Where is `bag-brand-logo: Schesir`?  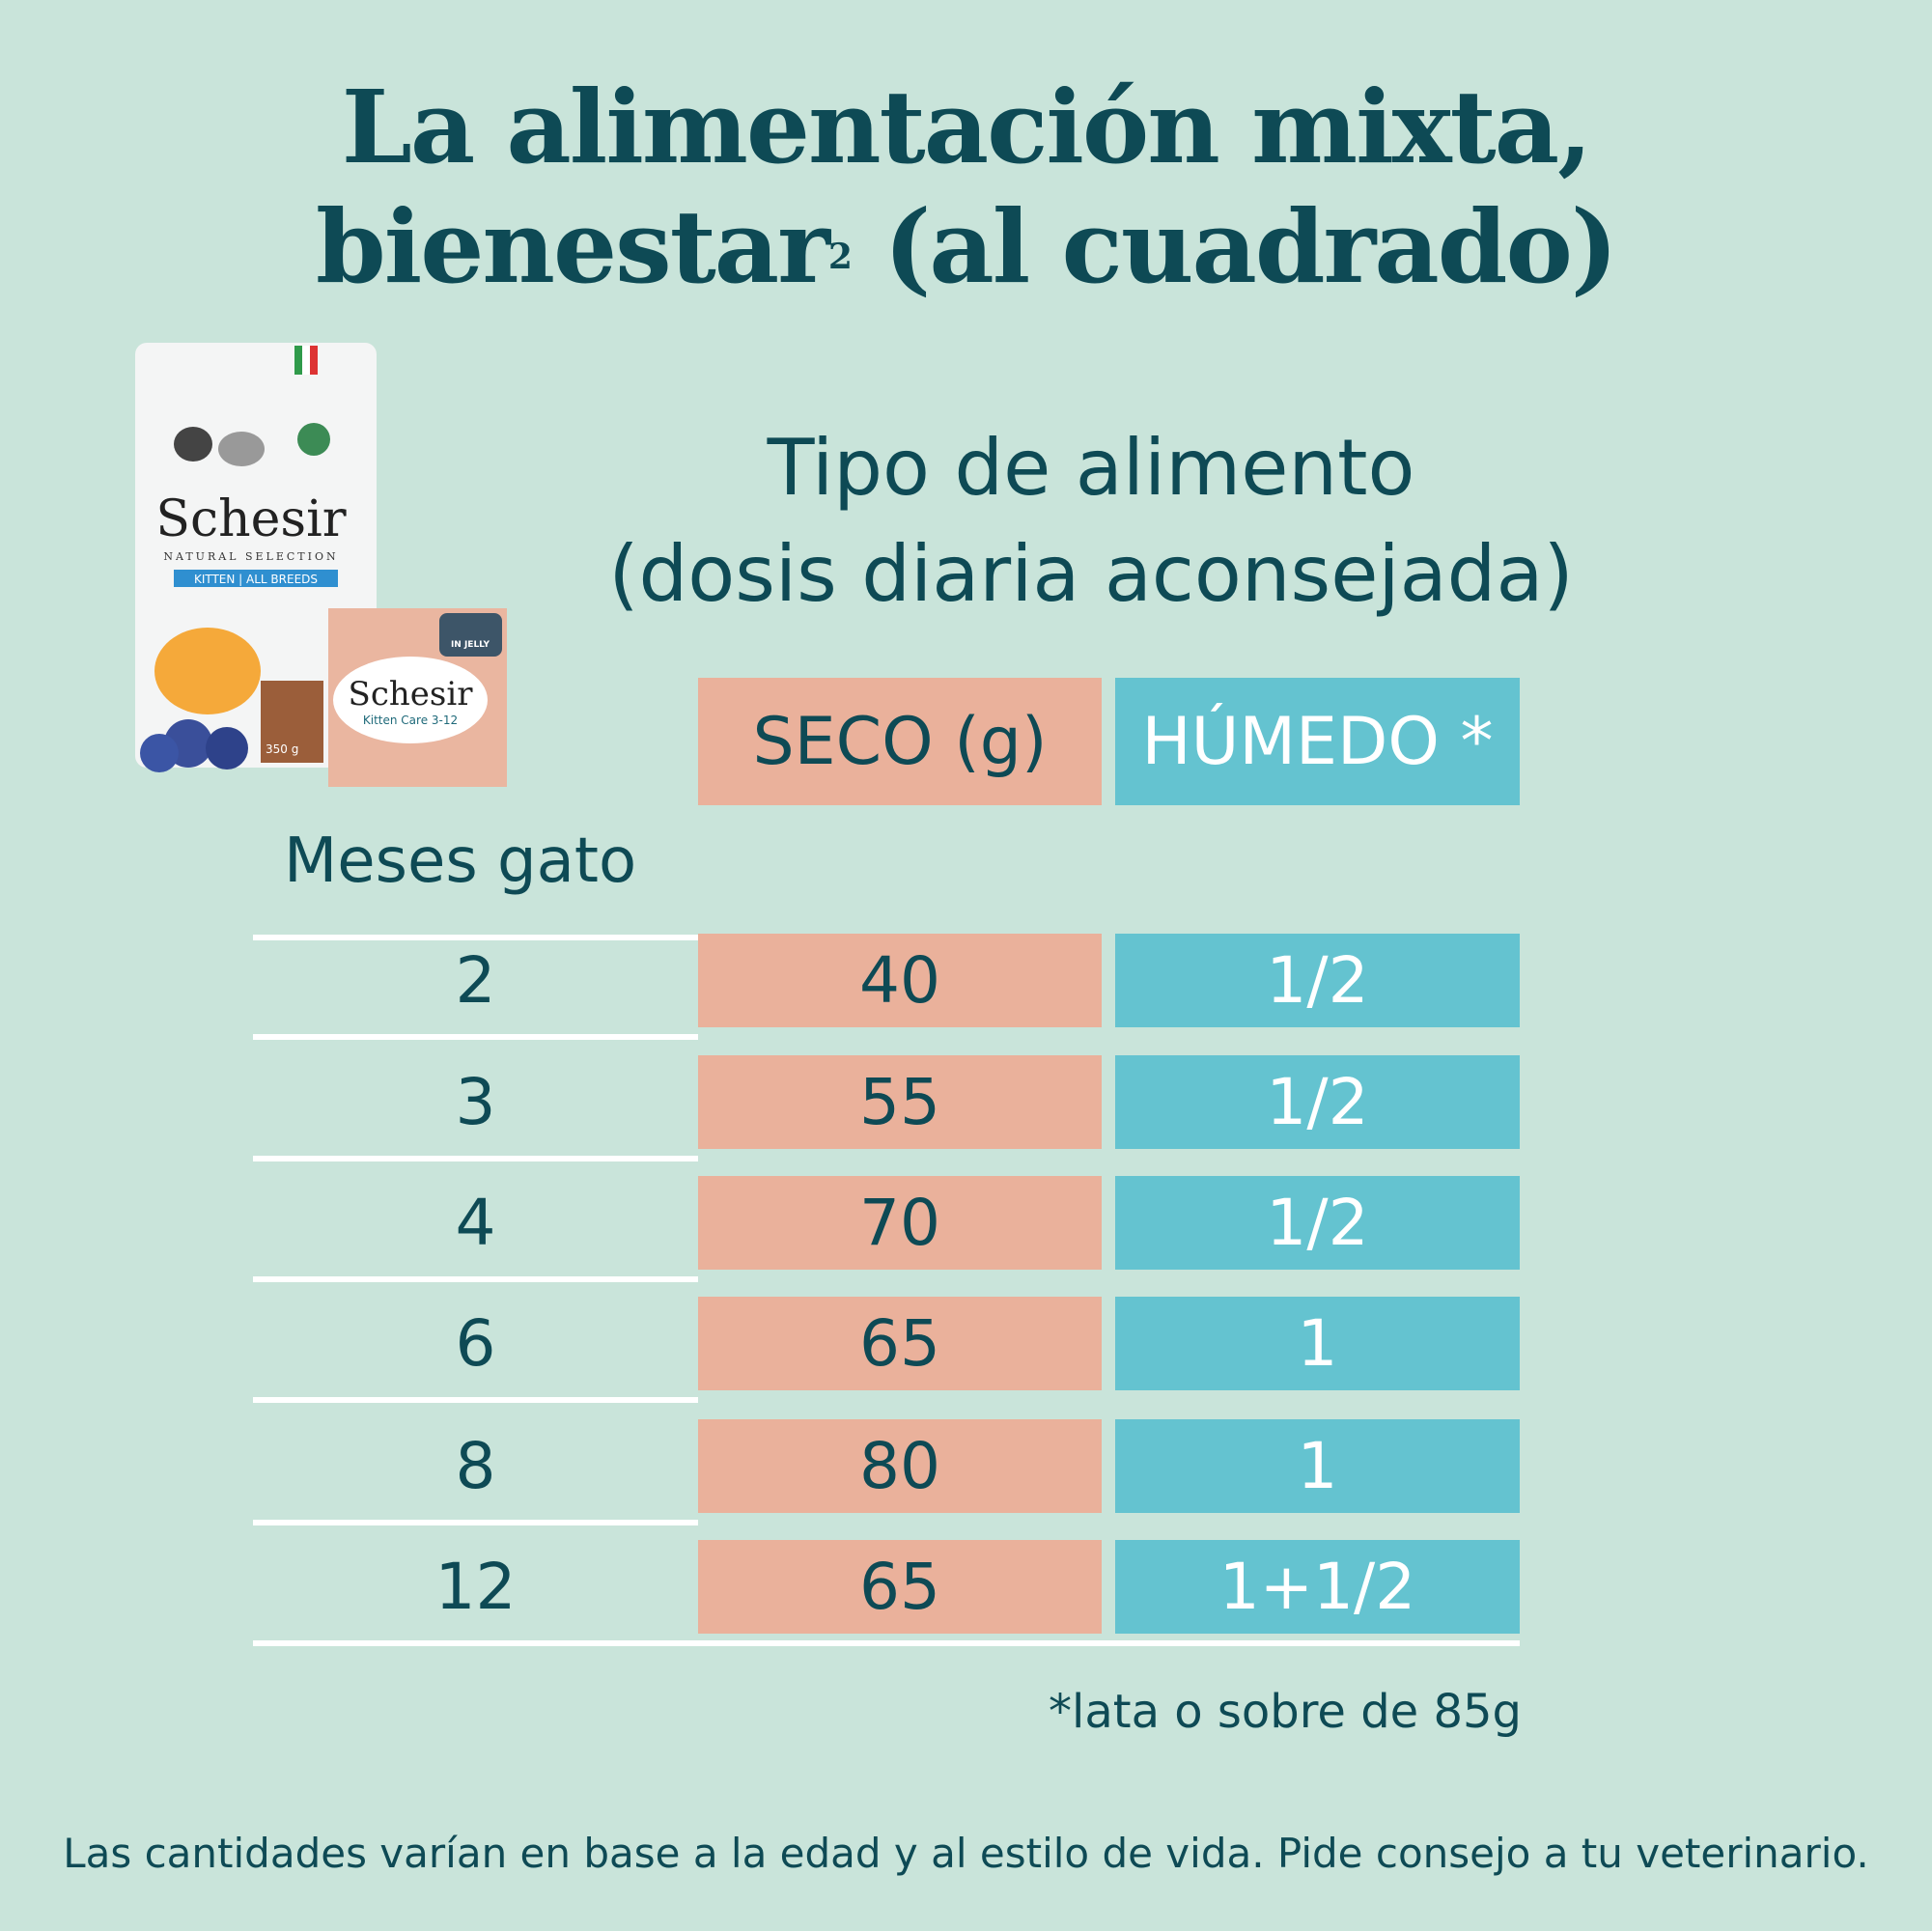 bag-brand-logo: Schesir is located at coordinates (251, 519).